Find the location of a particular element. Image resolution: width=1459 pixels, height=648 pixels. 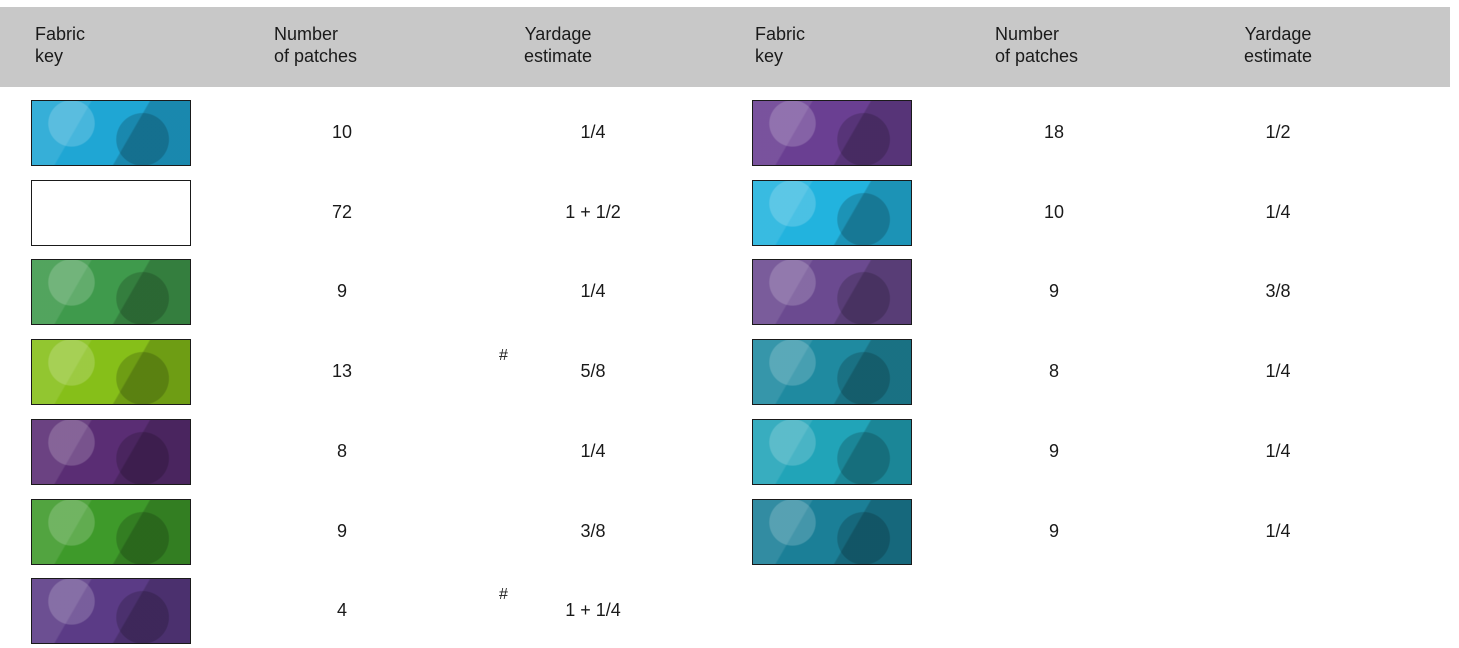

table-row: 72 1 + 1/2 is located at coordinates (381, 214).